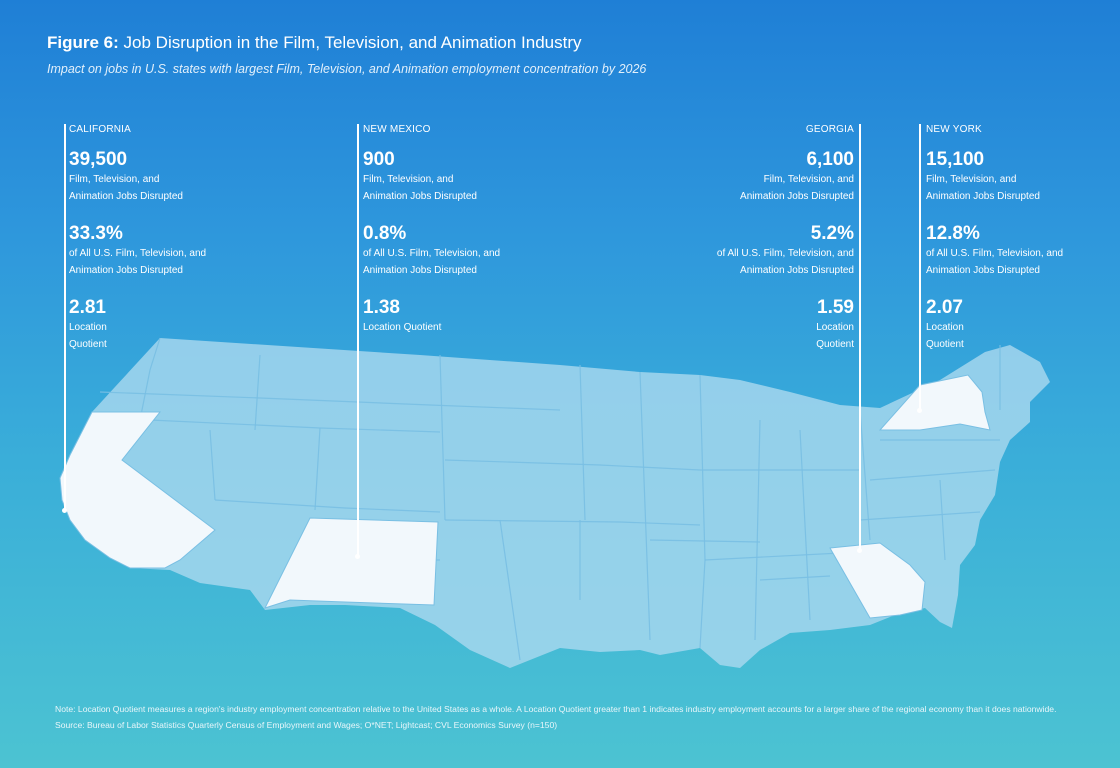 The width and height of the screenshot is (1120, 768). Describe the element at coordinates (83, 42) in the screenshot. I see `figure-label: Figure 6:` at that location.